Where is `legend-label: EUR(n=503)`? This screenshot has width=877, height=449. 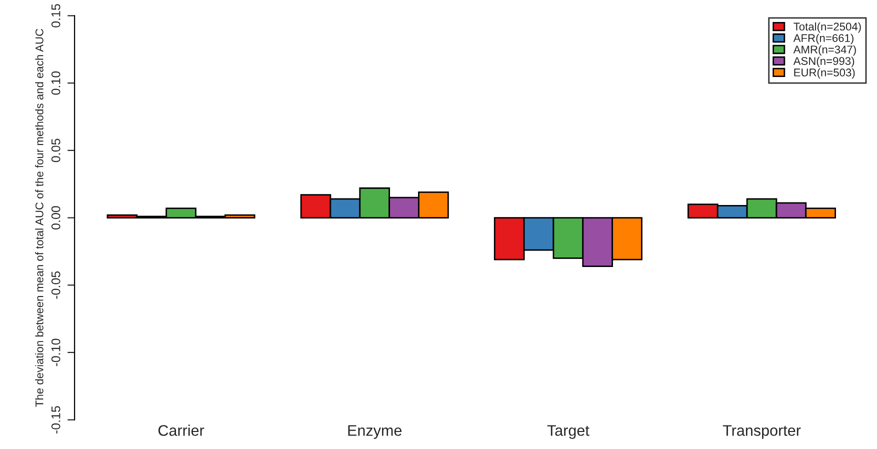 legend-label: EUR(n=503) is located at coordinates (824, 73).